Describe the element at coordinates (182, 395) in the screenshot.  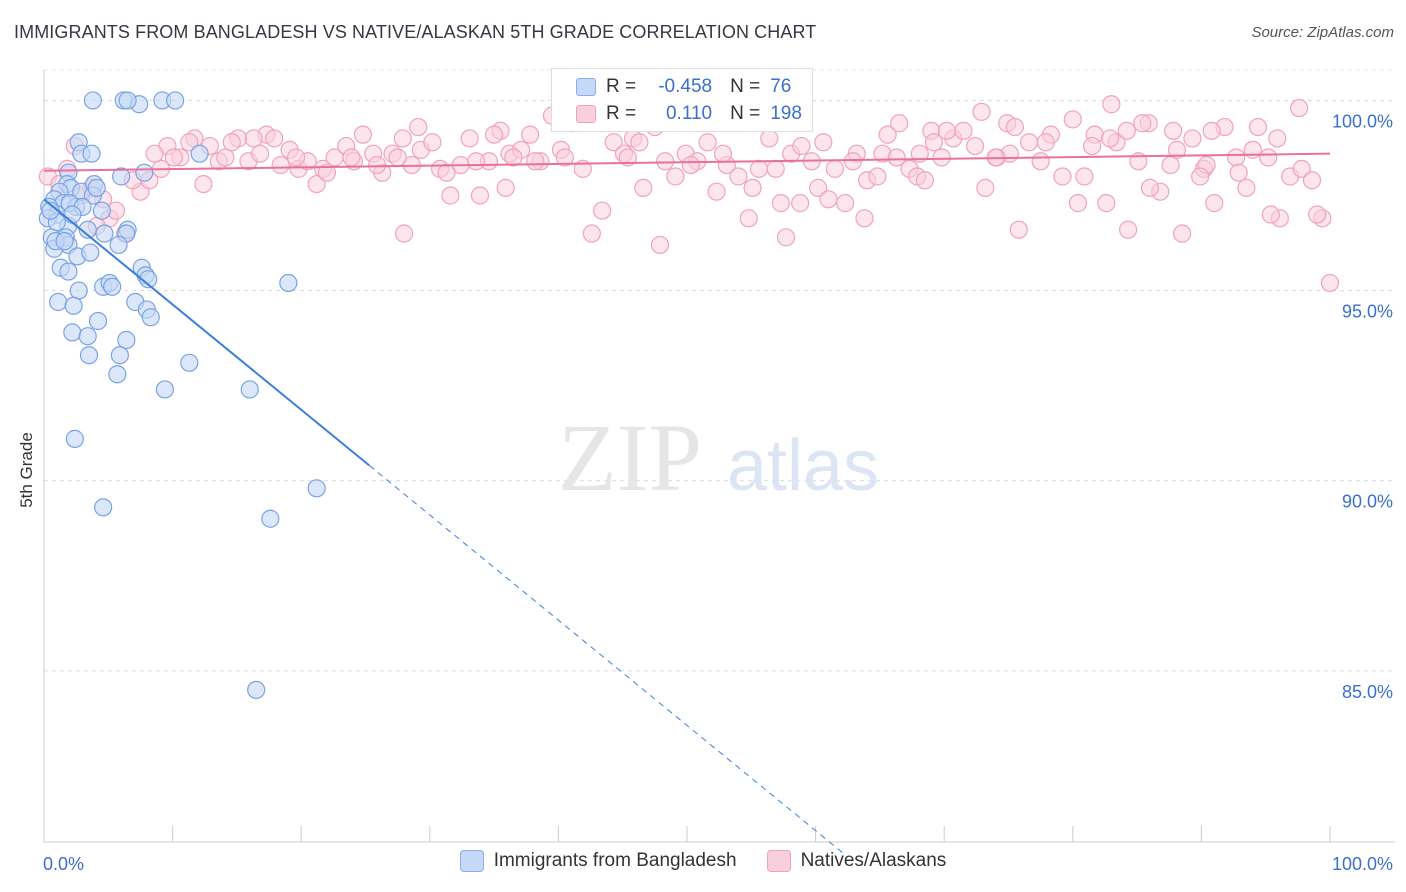
I see `blue-series-points` at that location.